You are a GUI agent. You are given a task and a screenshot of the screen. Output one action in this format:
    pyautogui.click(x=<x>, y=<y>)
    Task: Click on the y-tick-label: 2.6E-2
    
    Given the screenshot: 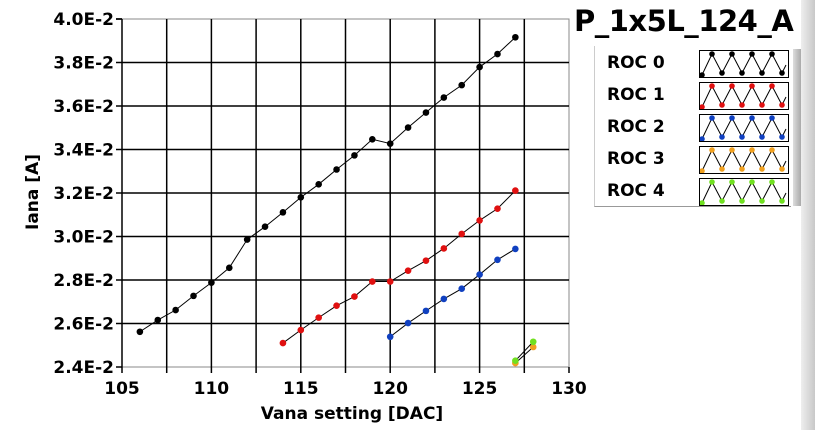 What is the action you would take?
    pyautogui.click(x=83, y=325)
    